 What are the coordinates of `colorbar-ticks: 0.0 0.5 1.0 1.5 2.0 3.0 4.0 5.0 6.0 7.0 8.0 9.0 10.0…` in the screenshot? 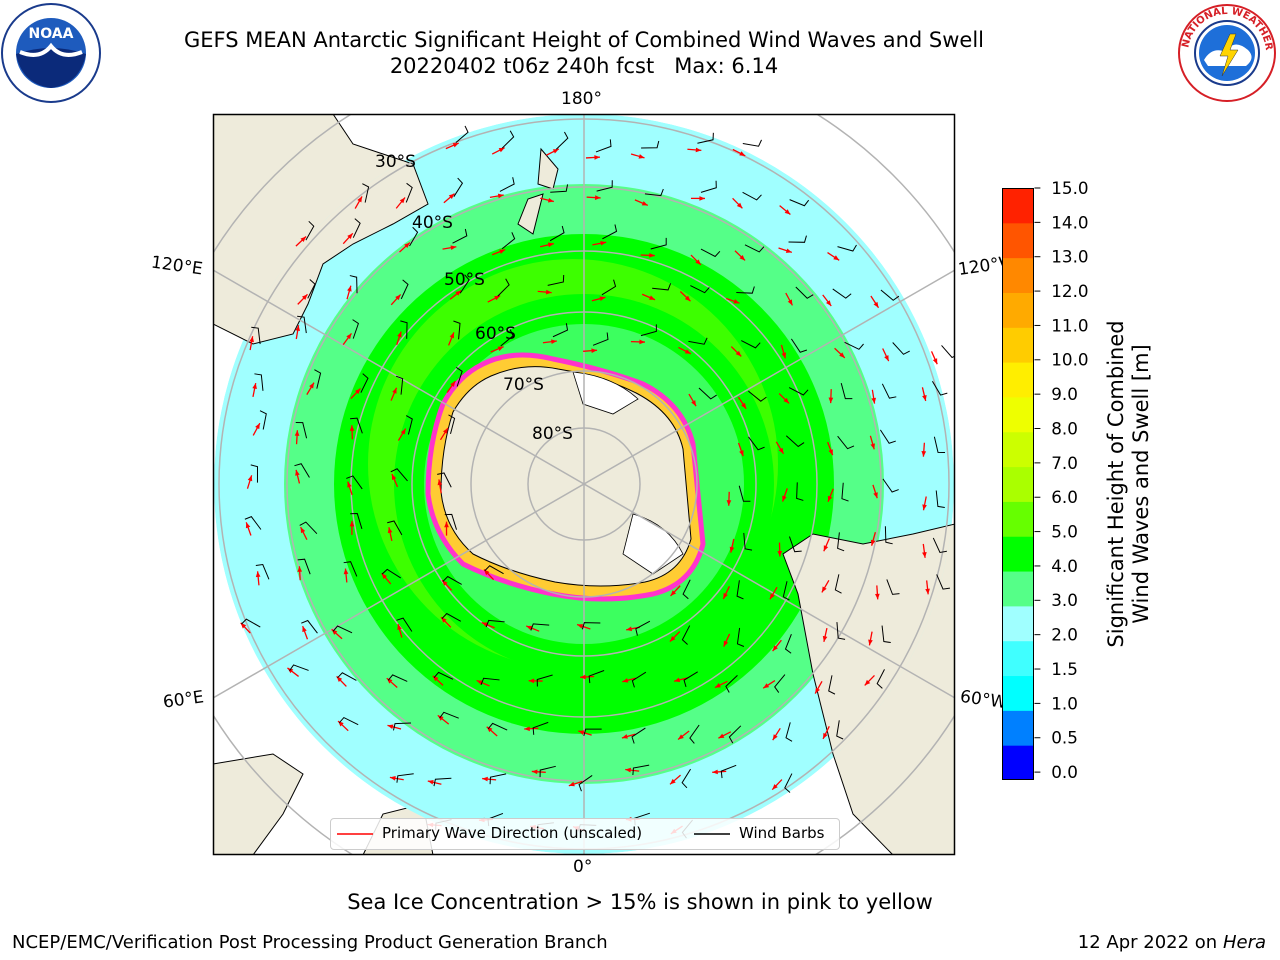 It's located at (1061, 480).